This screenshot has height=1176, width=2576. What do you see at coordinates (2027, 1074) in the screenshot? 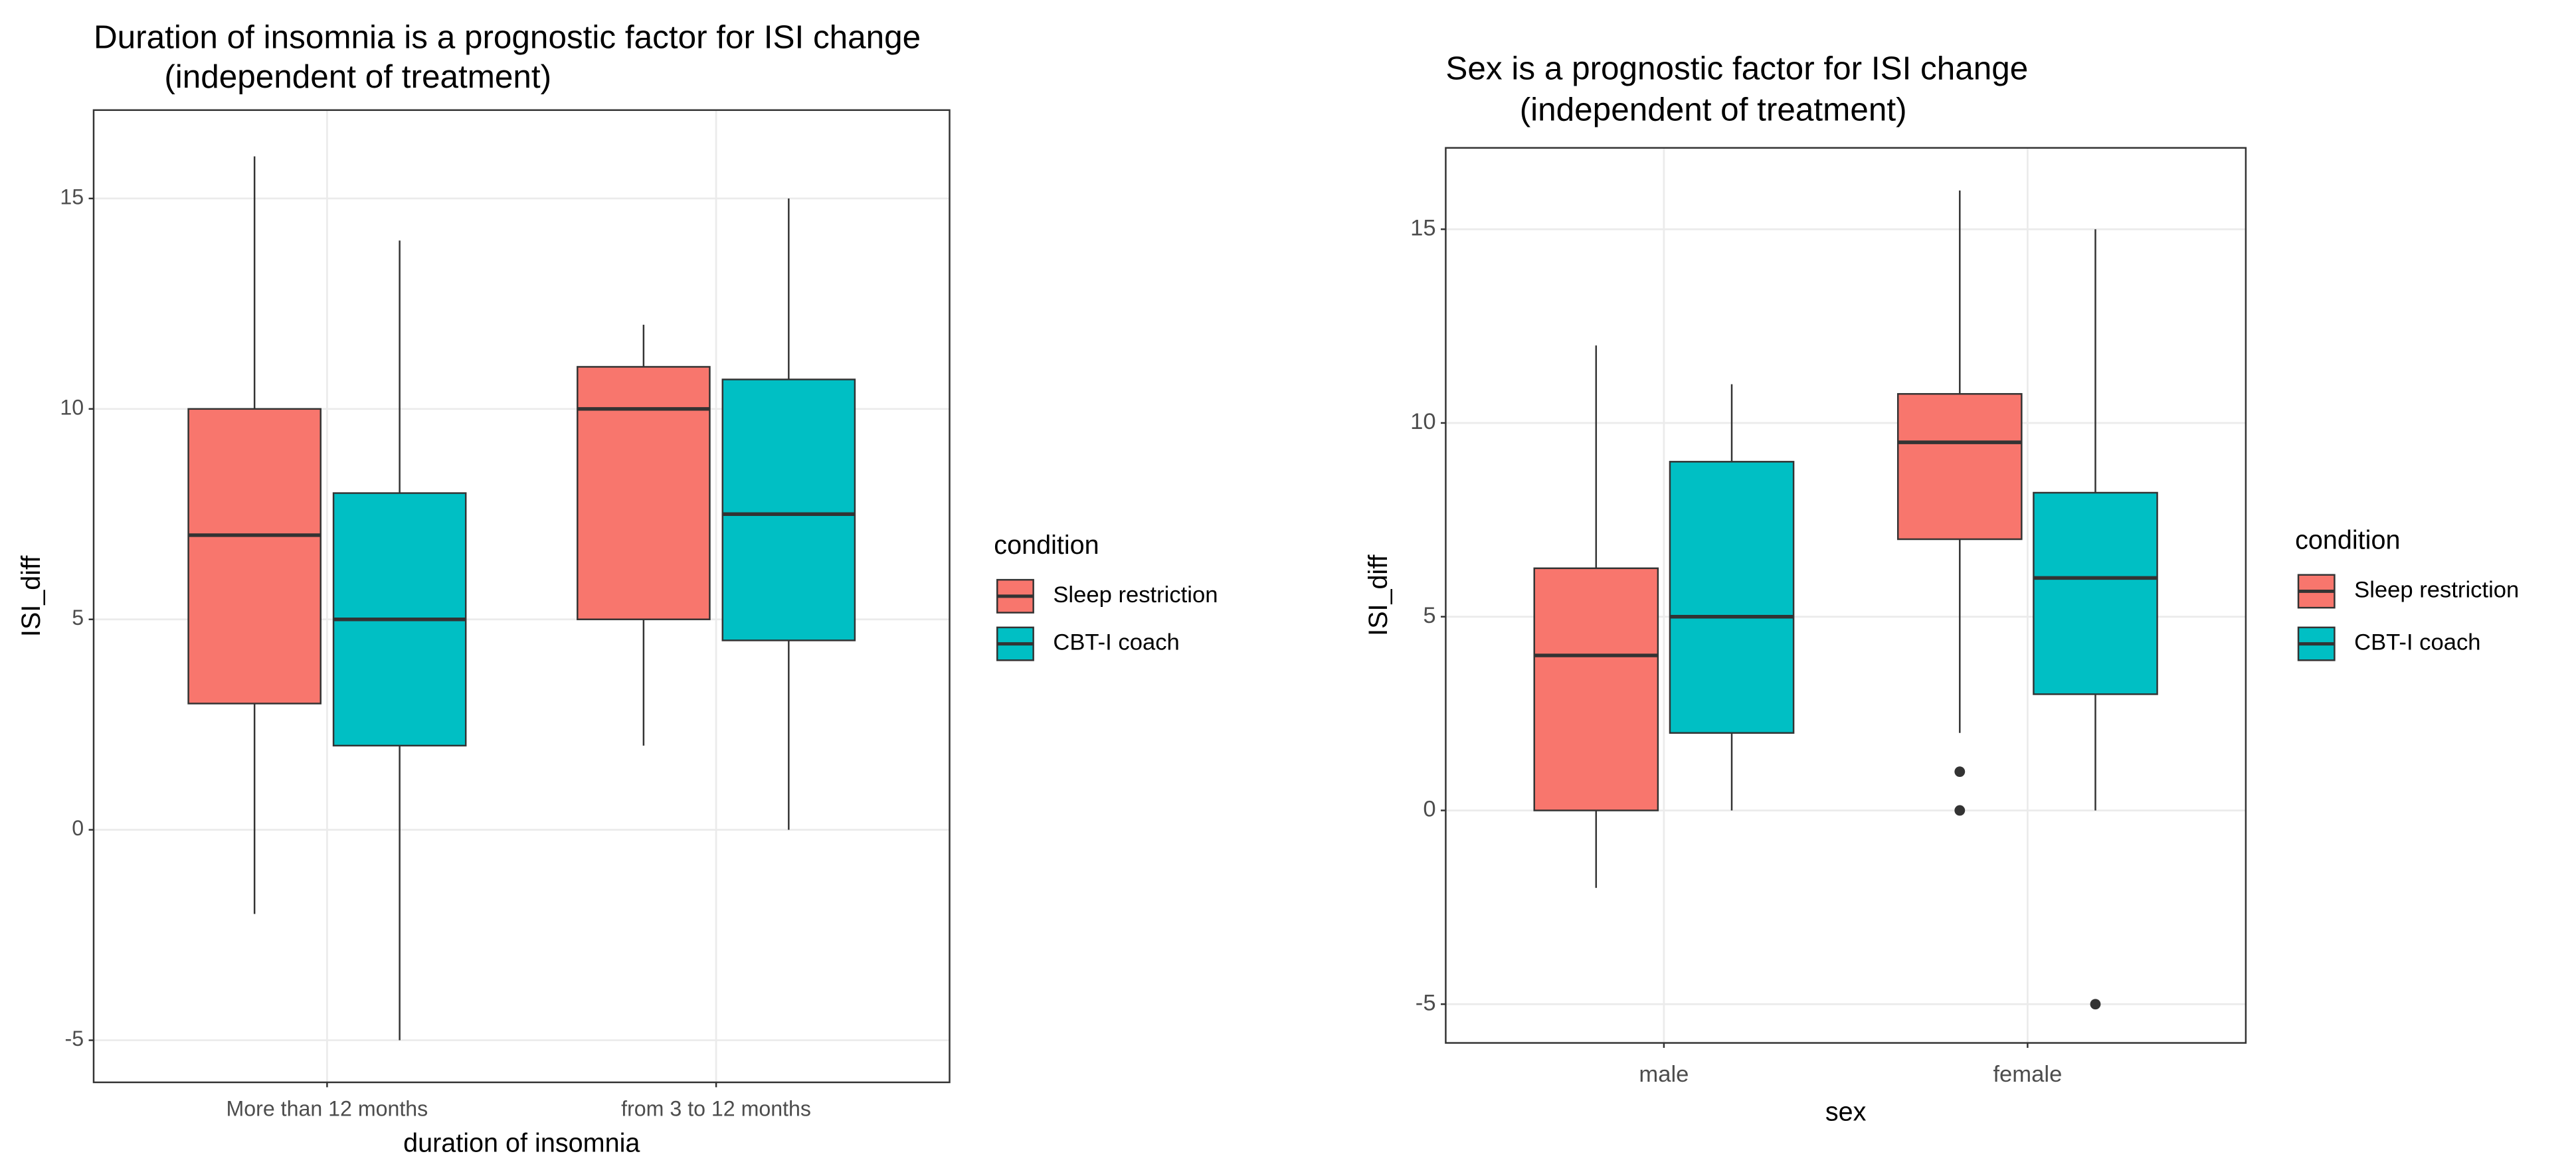
I see `x-tick-label: female` at bounding box center [2027, 1074].